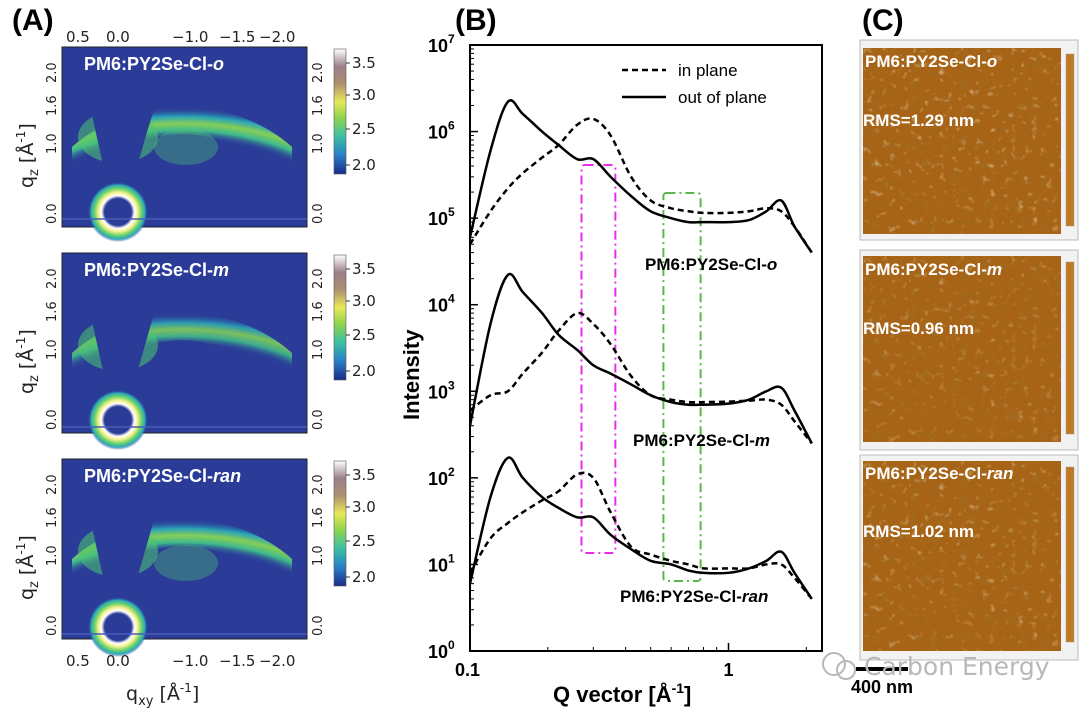 This screenshot has height=718, width=1080. I want to click on giwaxs-pattern-o: PM6:PY2Se-Cl-o, so click(184, 144).